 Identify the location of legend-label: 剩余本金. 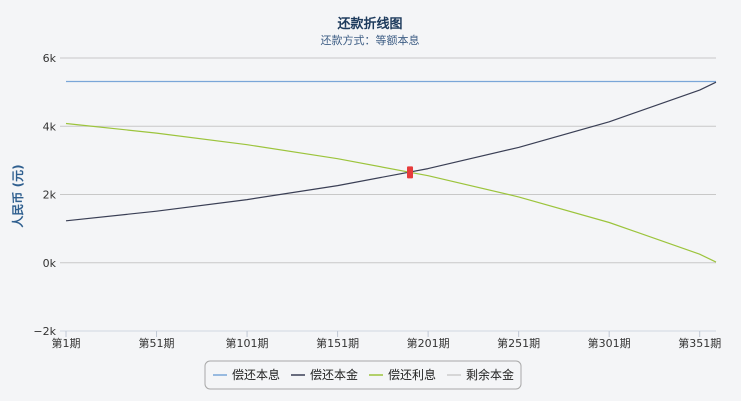
(490, 374).